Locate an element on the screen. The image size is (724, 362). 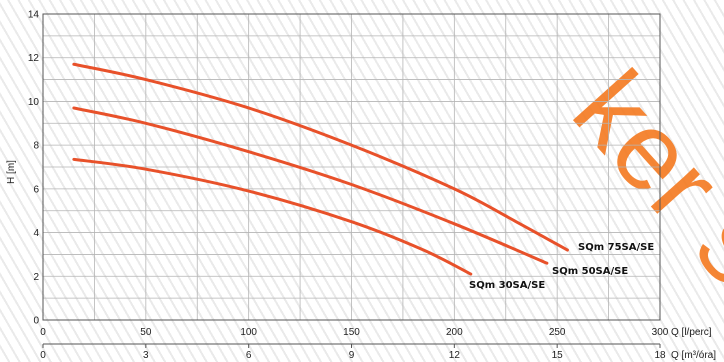
y-tick-label: 6 is located at coordinates (36, 189).